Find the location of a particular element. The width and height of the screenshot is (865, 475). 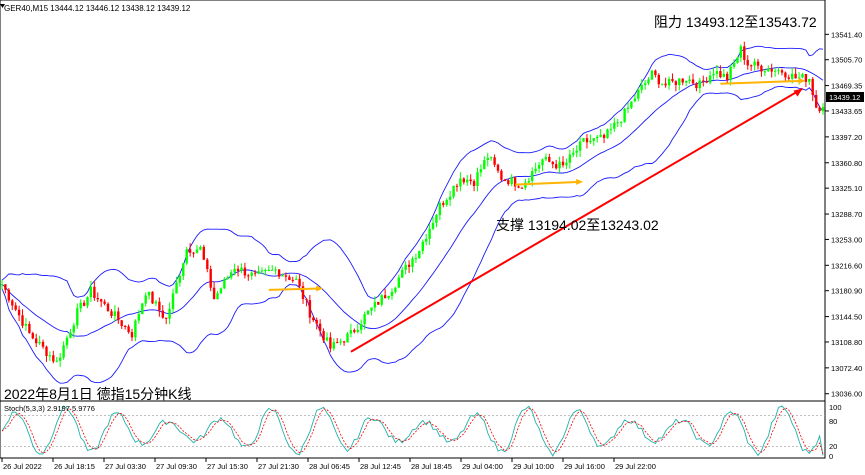

support-arrow is located at coordinates (294, 289).